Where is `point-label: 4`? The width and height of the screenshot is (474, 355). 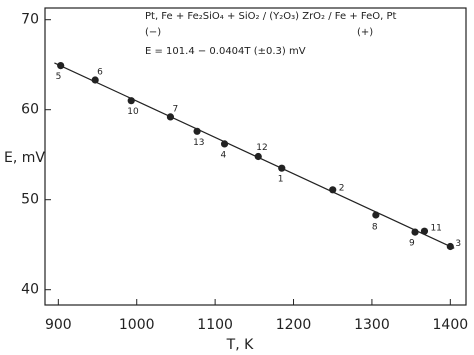 point-label: 4 is located at coordinates (224, 155).